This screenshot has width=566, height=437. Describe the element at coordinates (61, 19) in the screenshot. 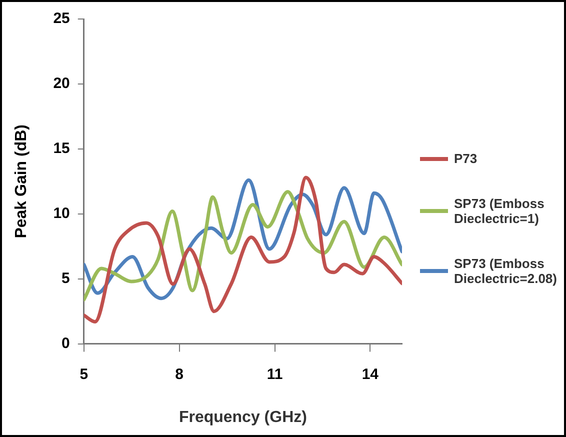

I see `y-tick-label: 25` at that location.